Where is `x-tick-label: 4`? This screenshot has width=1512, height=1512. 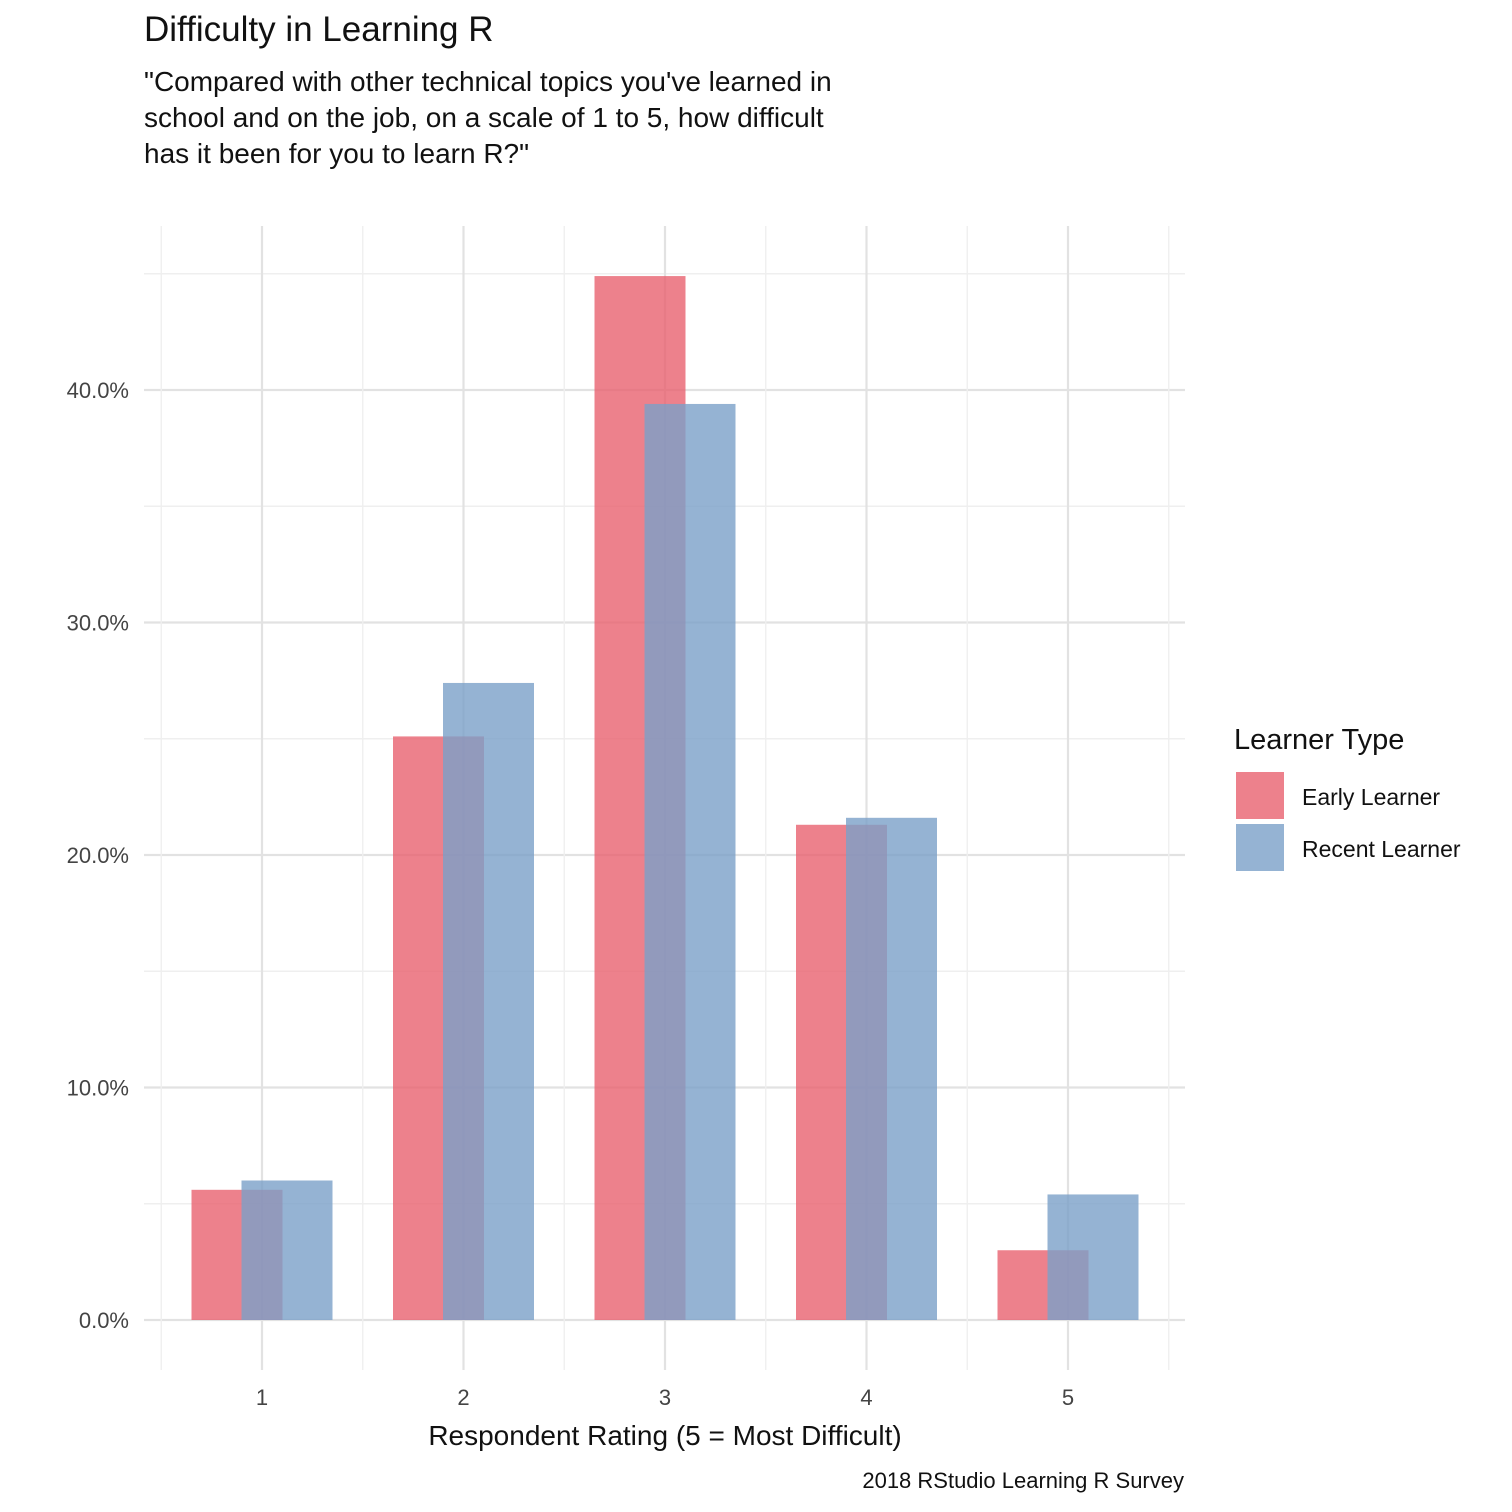
x-tick-label: 4 is located at coordinates (866, 1397).